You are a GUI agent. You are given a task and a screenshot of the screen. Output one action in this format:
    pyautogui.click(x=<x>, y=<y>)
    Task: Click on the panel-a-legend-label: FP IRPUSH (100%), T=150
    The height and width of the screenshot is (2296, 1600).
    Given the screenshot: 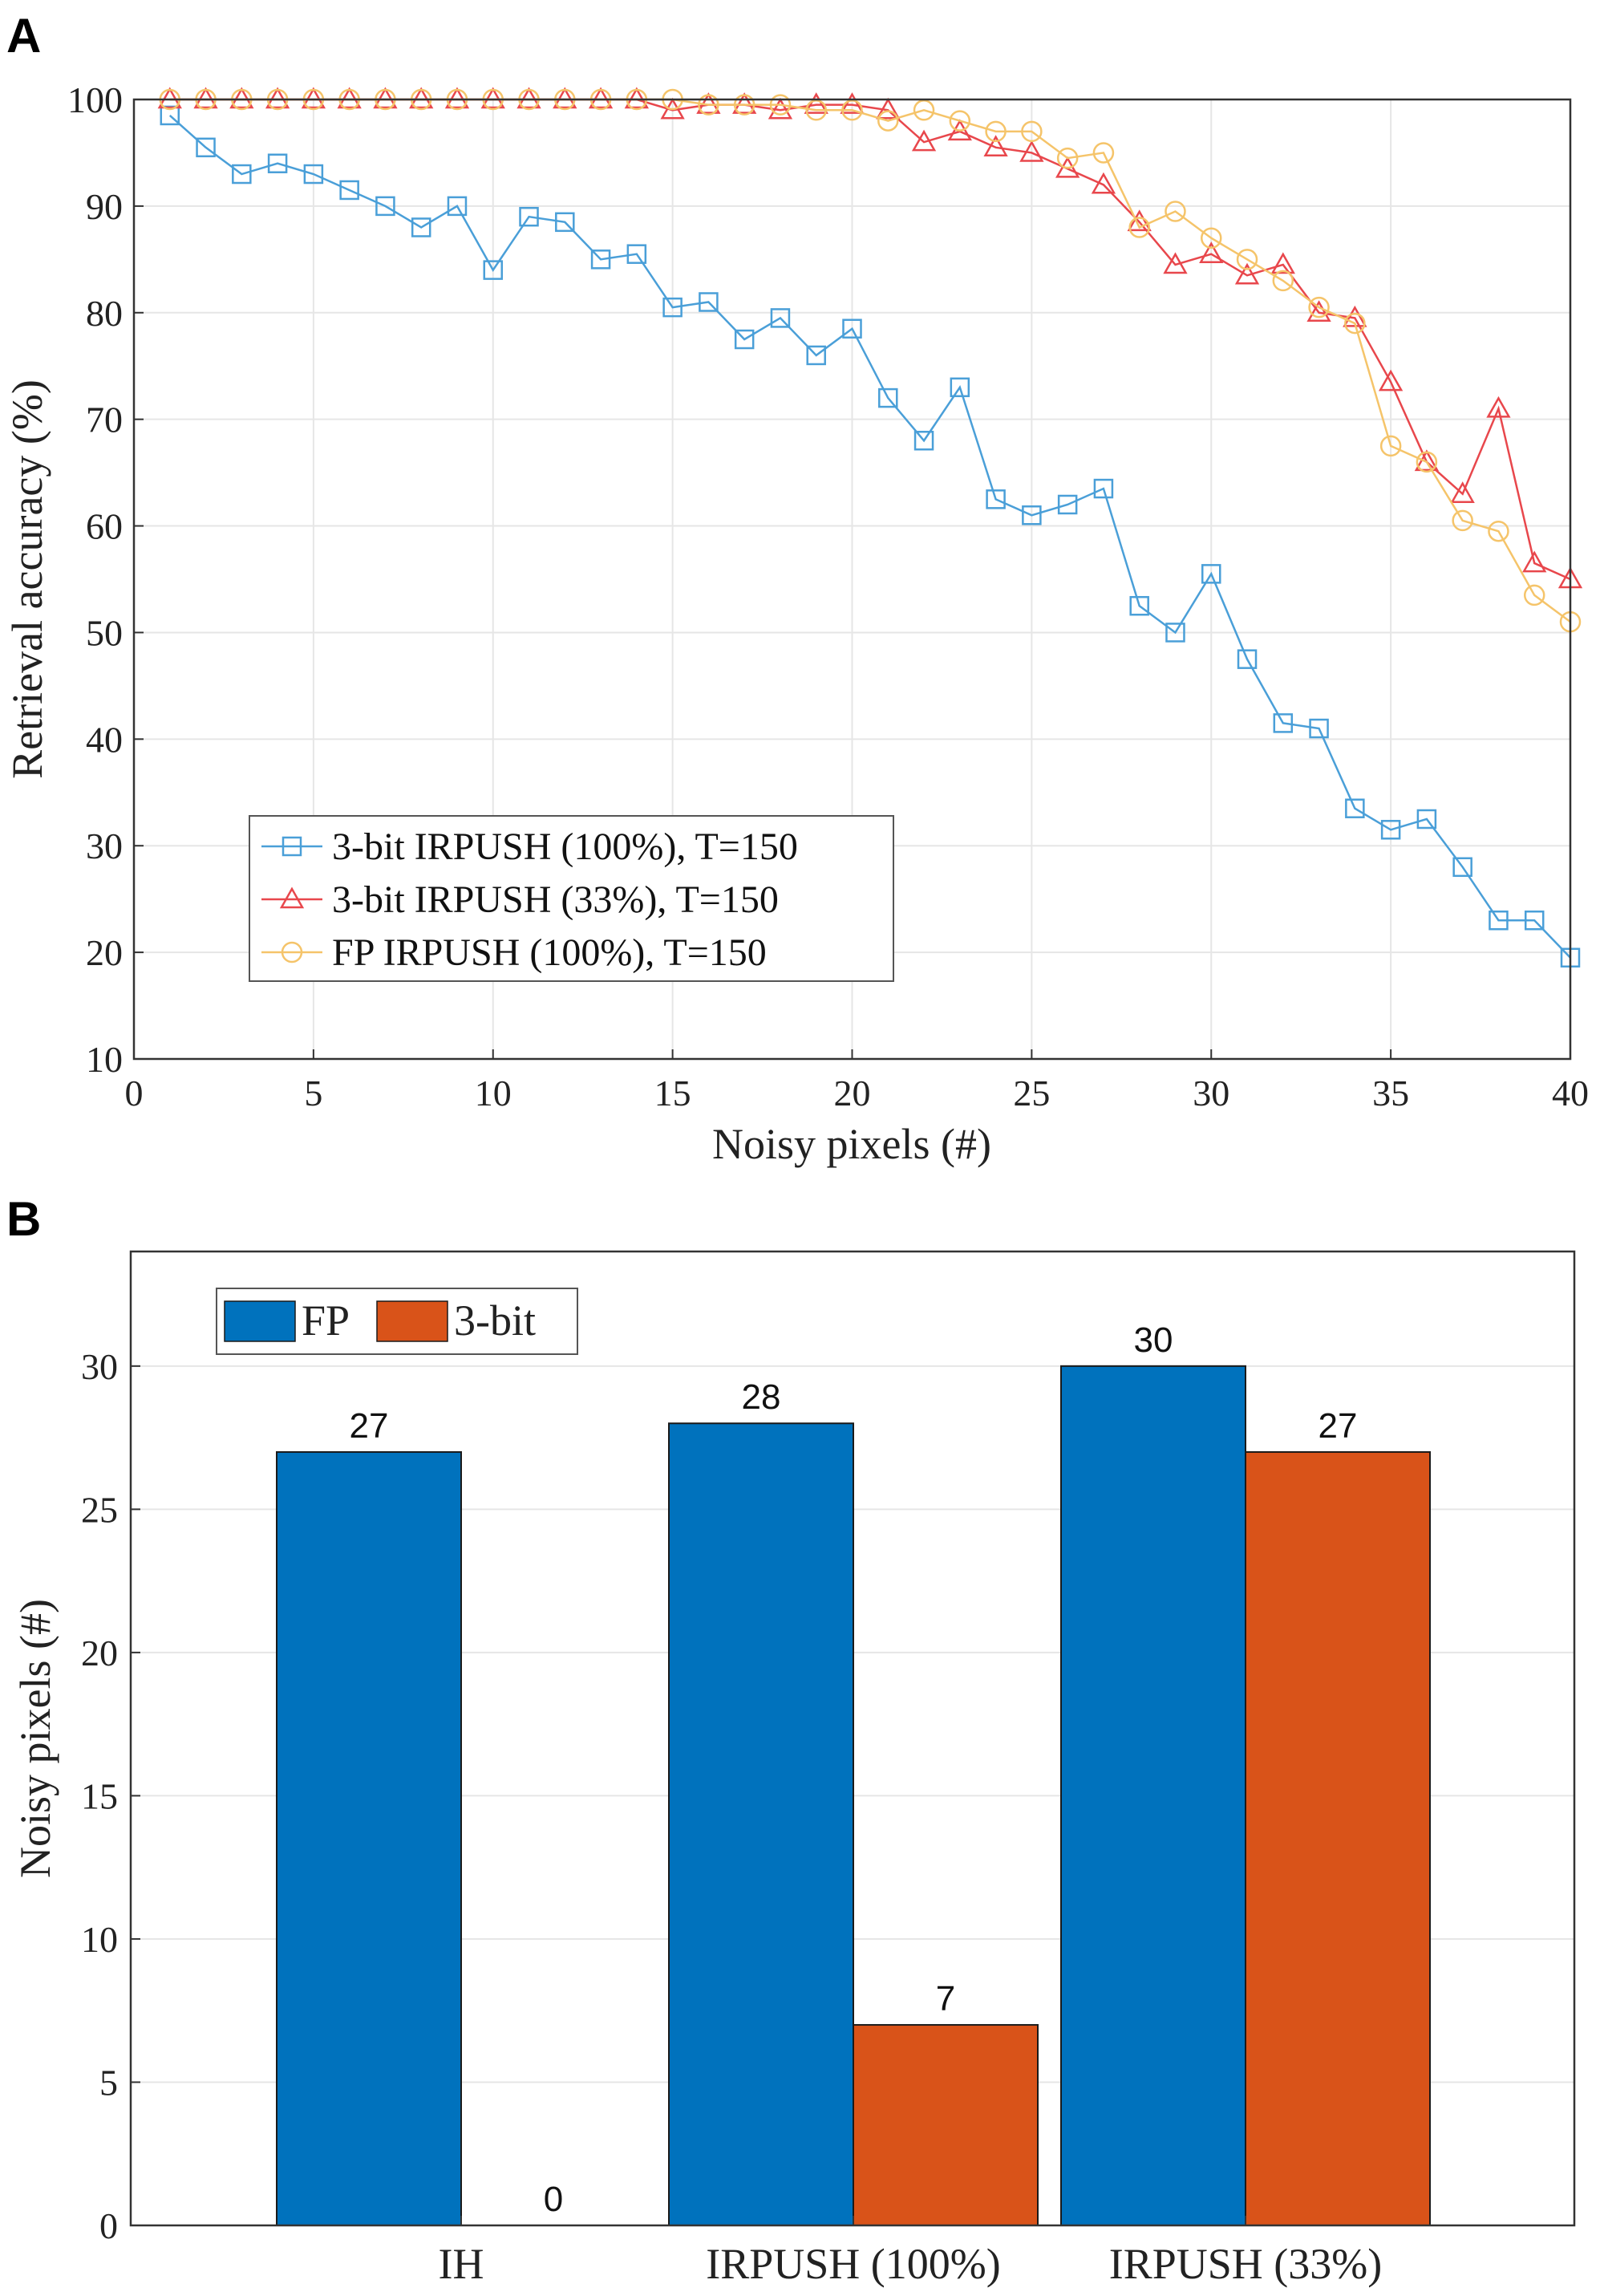 What is the action you would take?
    pyautogui.click(x=549, y=952)
    